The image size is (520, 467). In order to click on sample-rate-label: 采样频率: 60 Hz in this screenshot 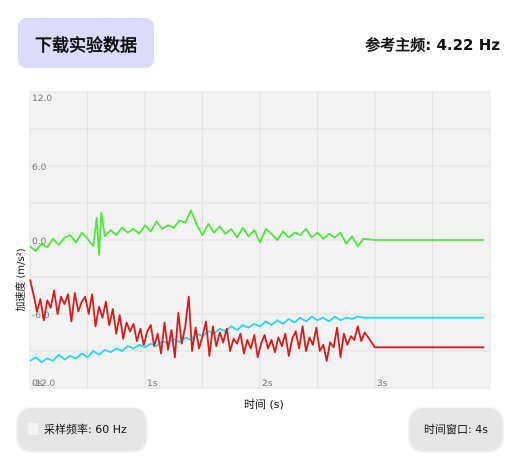, I will do `click(85, 429)`.